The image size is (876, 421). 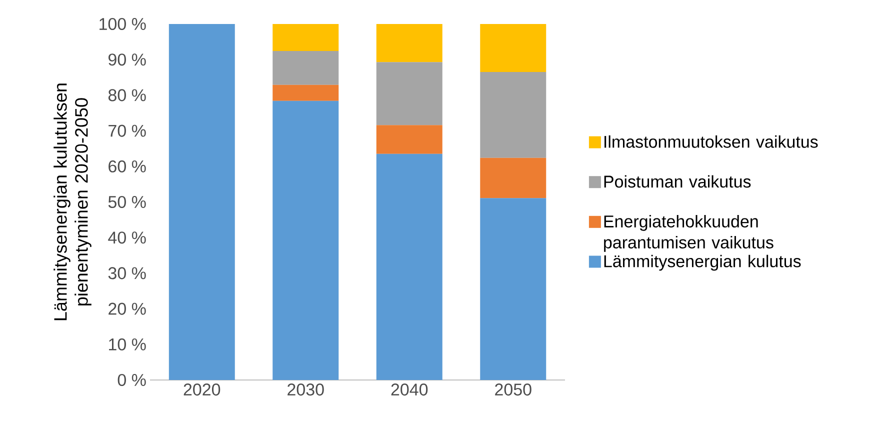 What do you see at coordinates (127, 273) in the screenshot?
I see `y-tick-label: 30 %` at bounding box center [127, 273].